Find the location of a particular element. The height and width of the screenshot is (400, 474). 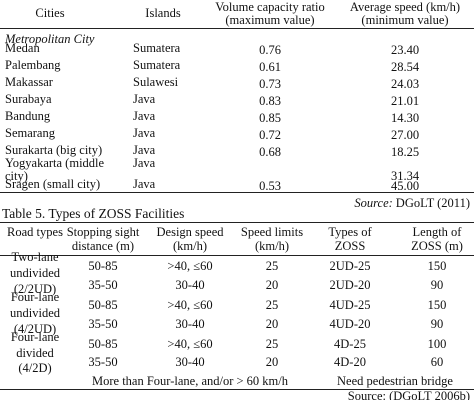

cell-value: 27.00 is located at coordinates (405, 135).